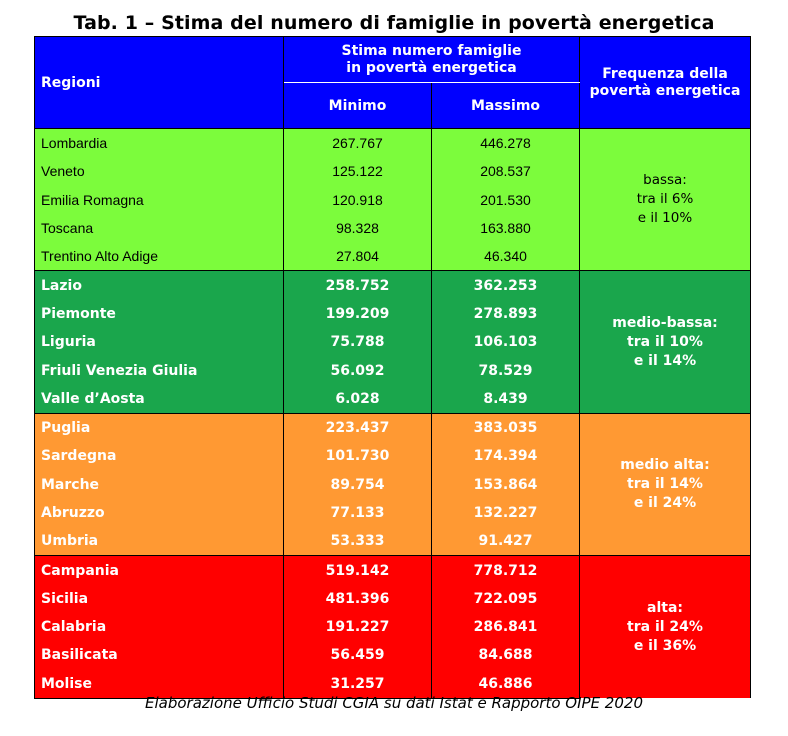 The width and height of the screenshot is (788, 736). What do you see at coordinates (159, 484) in the screenshot?
I see `cell-regione: Marche` at bounding box center [159, 484].